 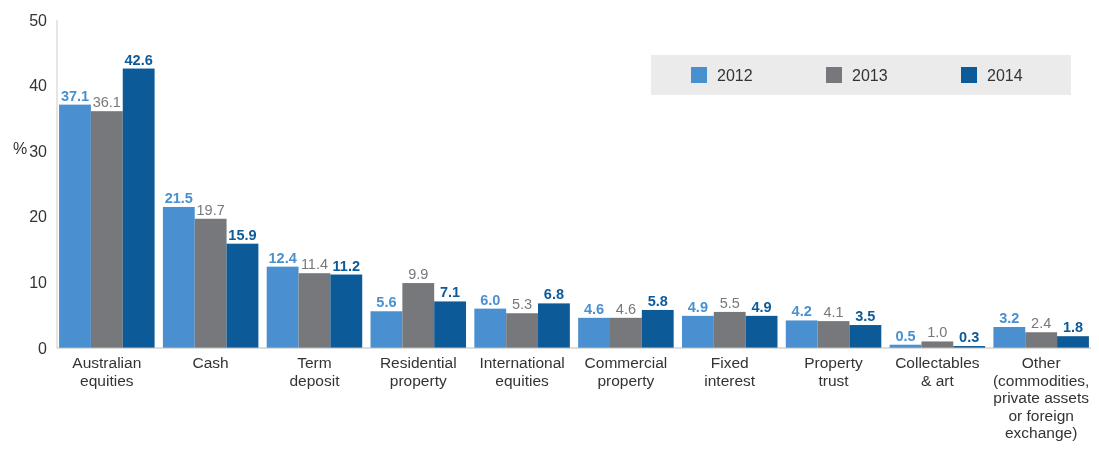 What do you see at coordinates (346, 265) in the screenshot?
I see `data-label: 11.2` at bounding box center [346, 265].